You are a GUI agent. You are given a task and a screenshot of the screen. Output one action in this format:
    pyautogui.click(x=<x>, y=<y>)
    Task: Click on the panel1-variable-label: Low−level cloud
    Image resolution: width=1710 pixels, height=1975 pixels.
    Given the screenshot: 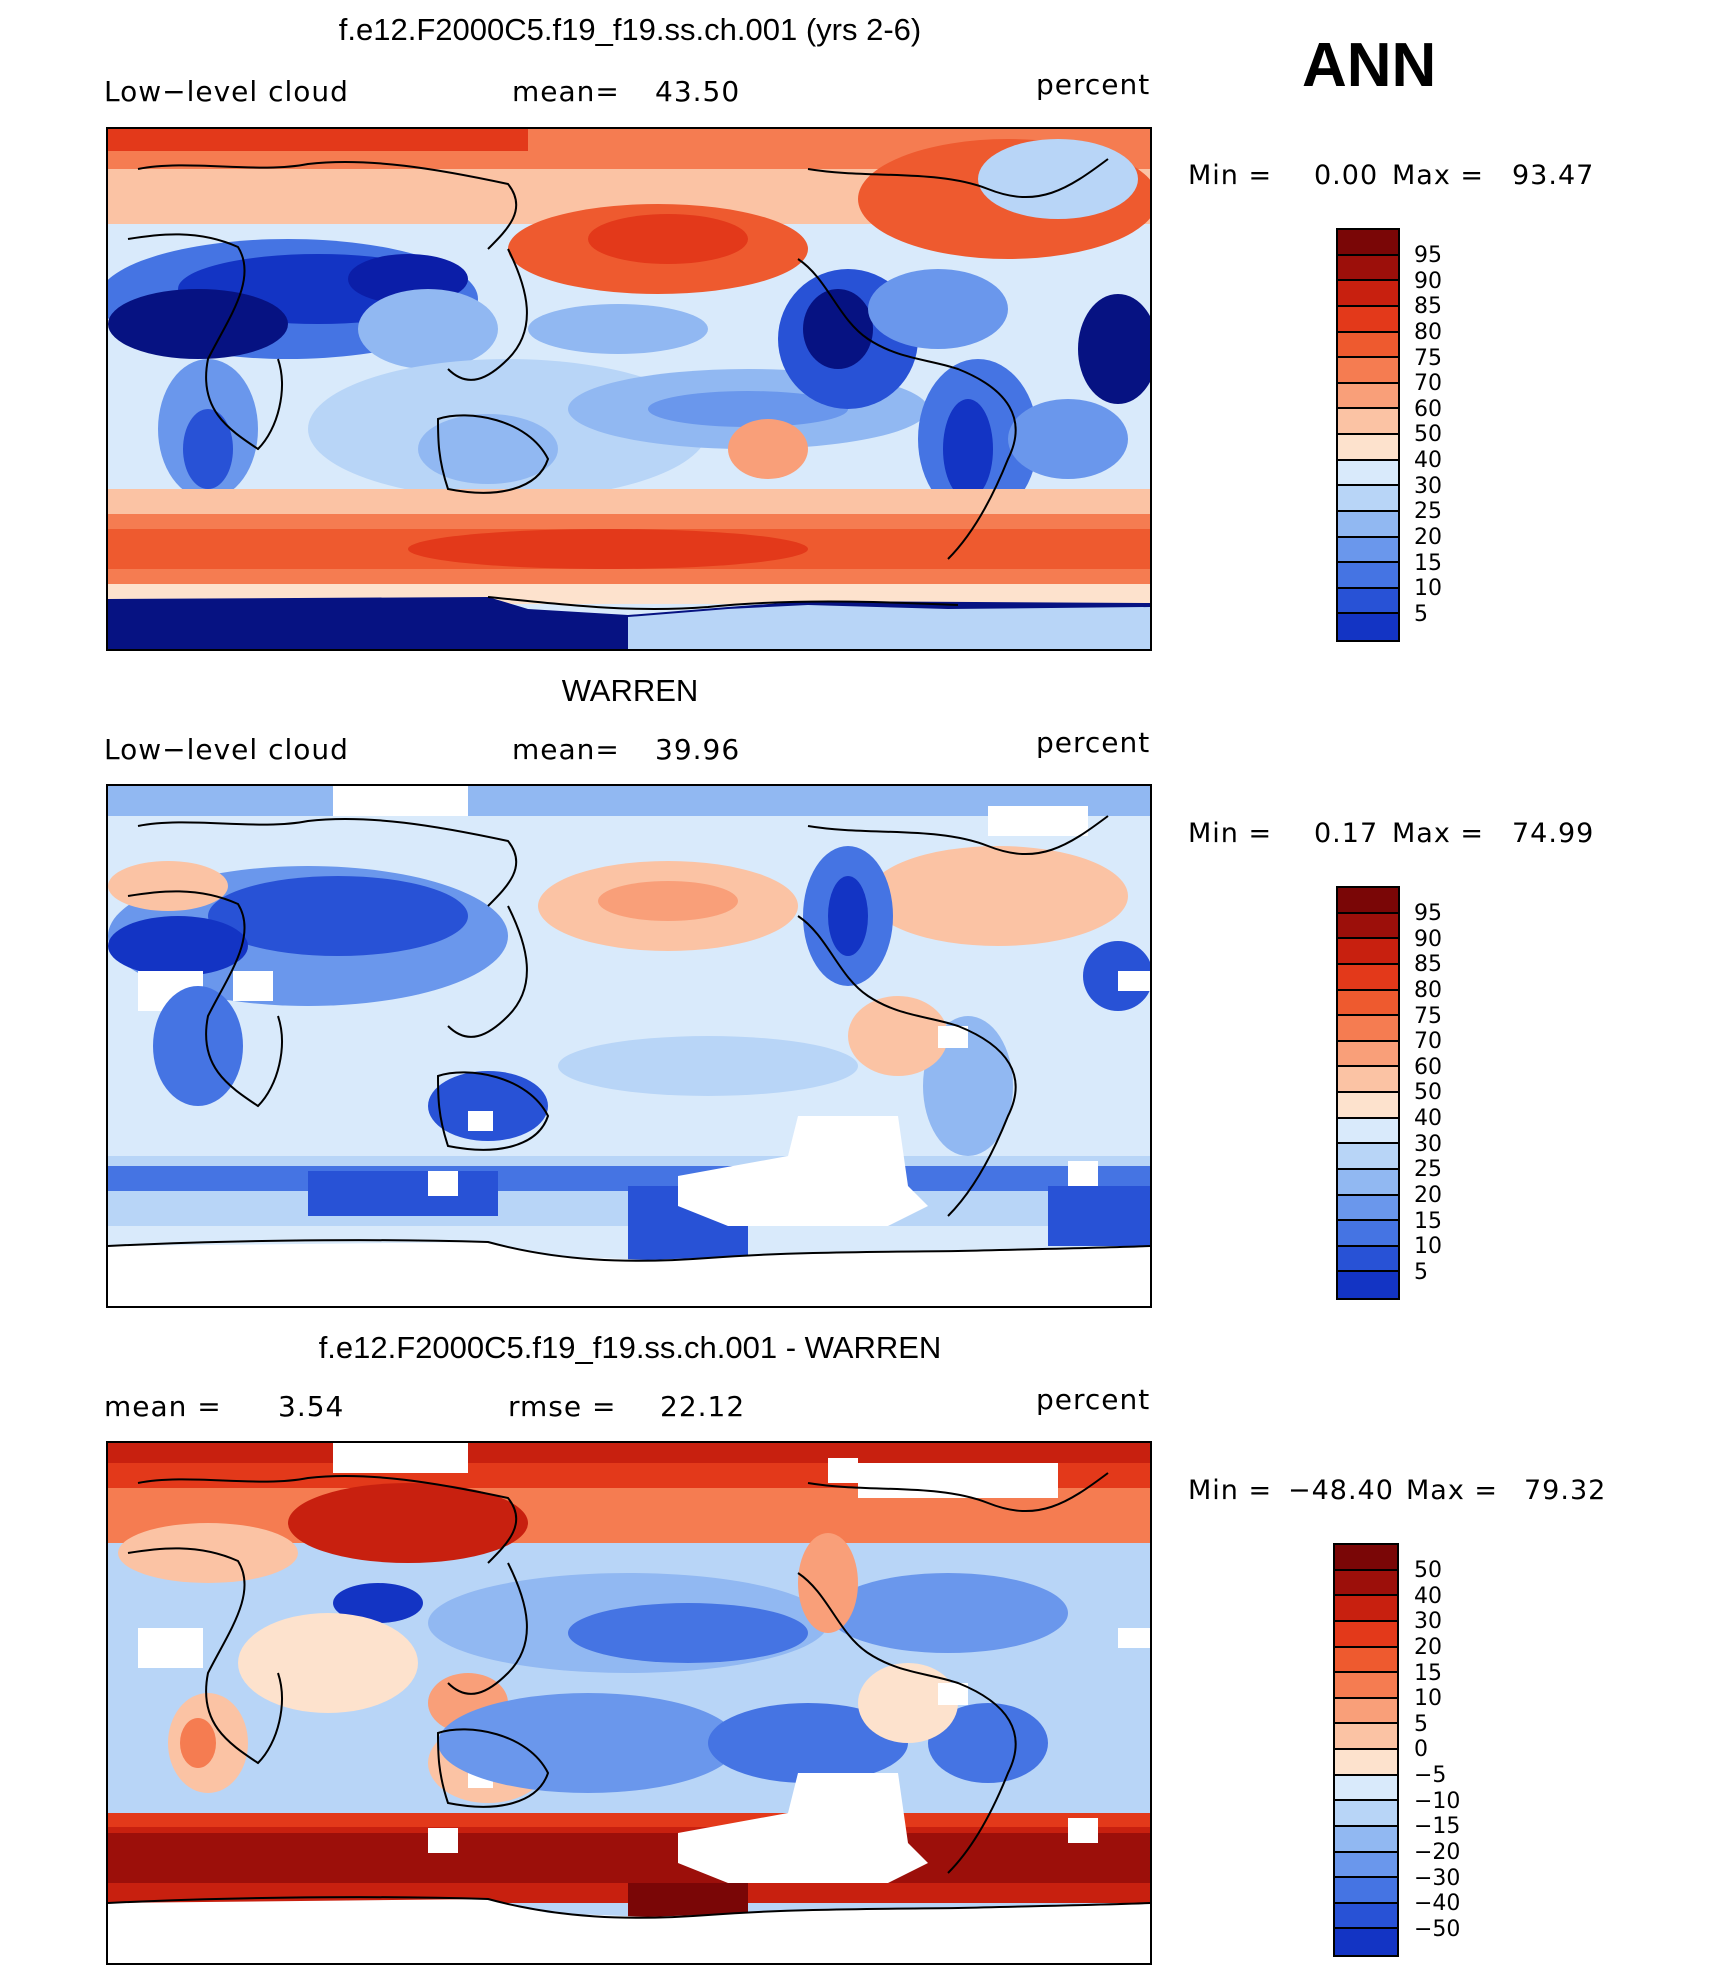 What is the action you would take?
    pyautogui.click(x=226, y=91)
    